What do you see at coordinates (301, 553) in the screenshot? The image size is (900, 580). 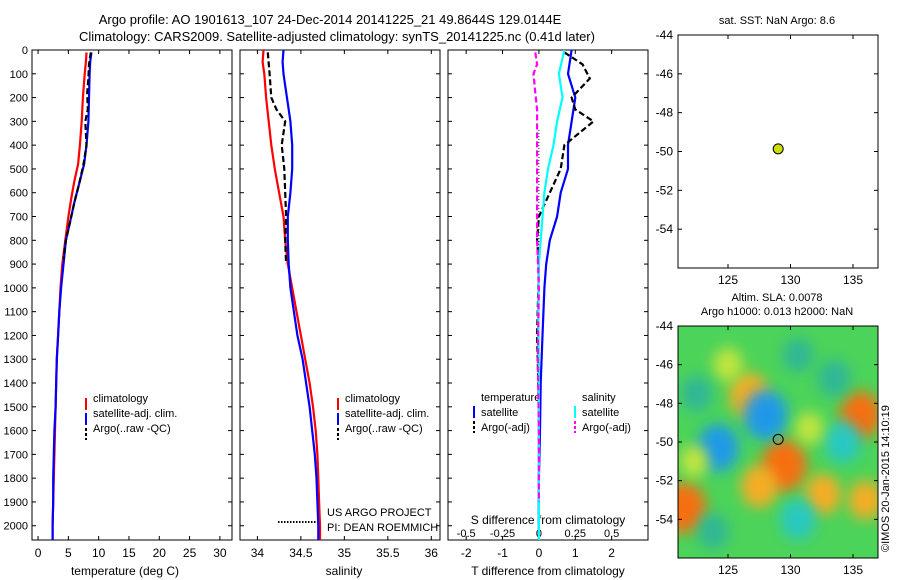 I see `x-tick-label: 34.5` at bounding box center [301, 553].